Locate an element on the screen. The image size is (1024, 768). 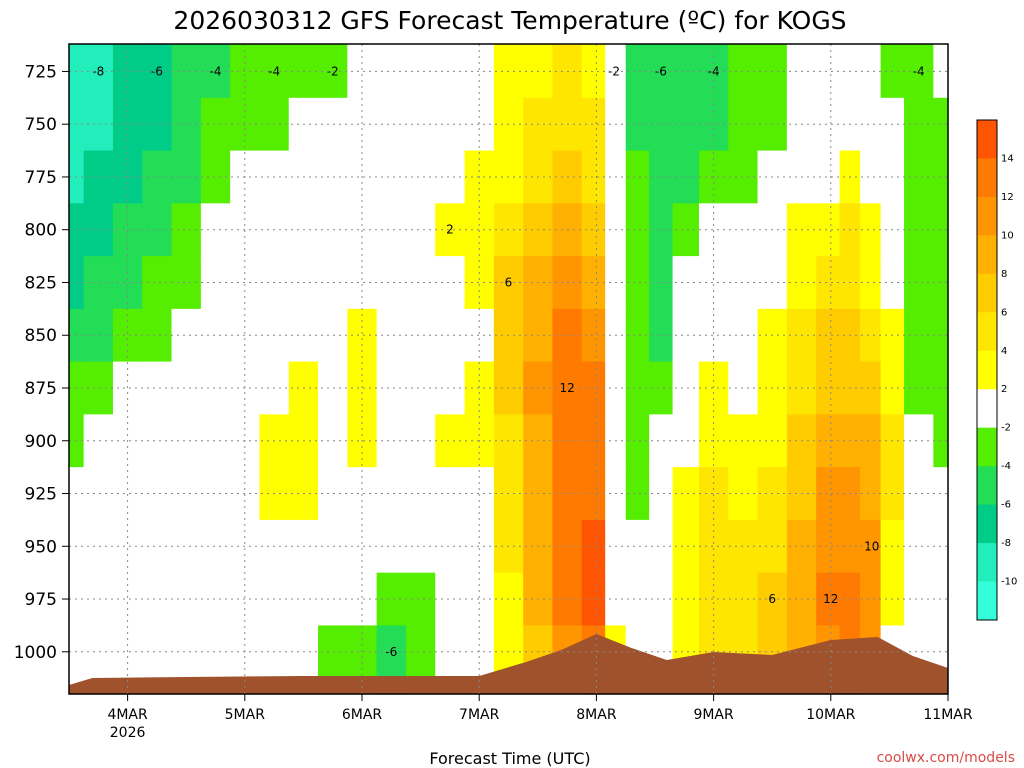
y-tick-label: 925 is located at coordinates (41, 495).